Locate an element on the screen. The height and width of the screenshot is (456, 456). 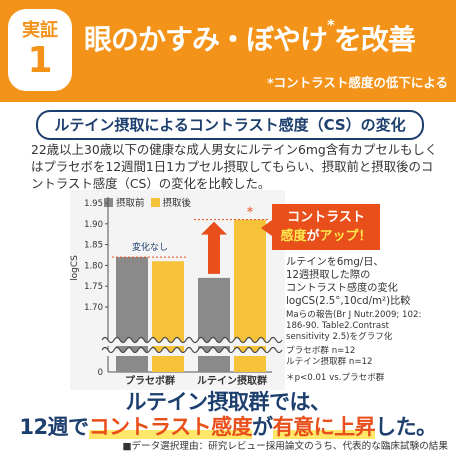
y-tick-label: 1.80 is located at coordinates (93, 266).